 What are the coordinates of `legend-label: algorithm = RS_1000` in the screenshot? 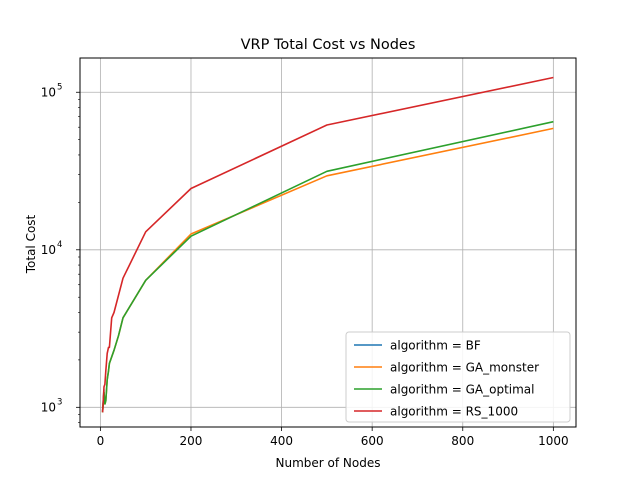 It's located at (454, 412).